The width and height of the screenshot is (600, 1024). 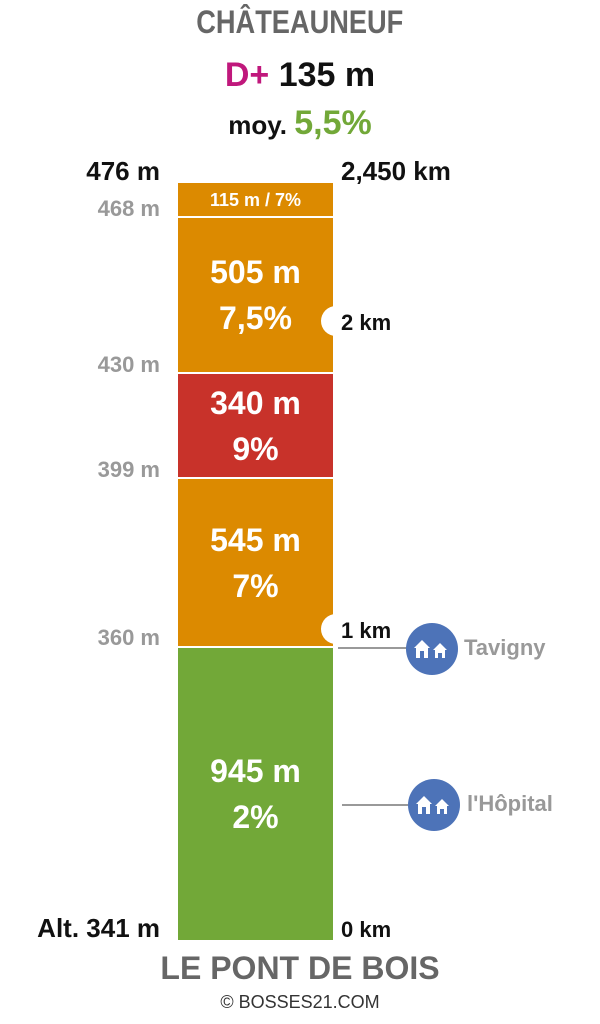 What do you see at coordinates (255, 402) in the screenshot?
I see `segment-3-length: 340 m` at bounding box center [255, 402].